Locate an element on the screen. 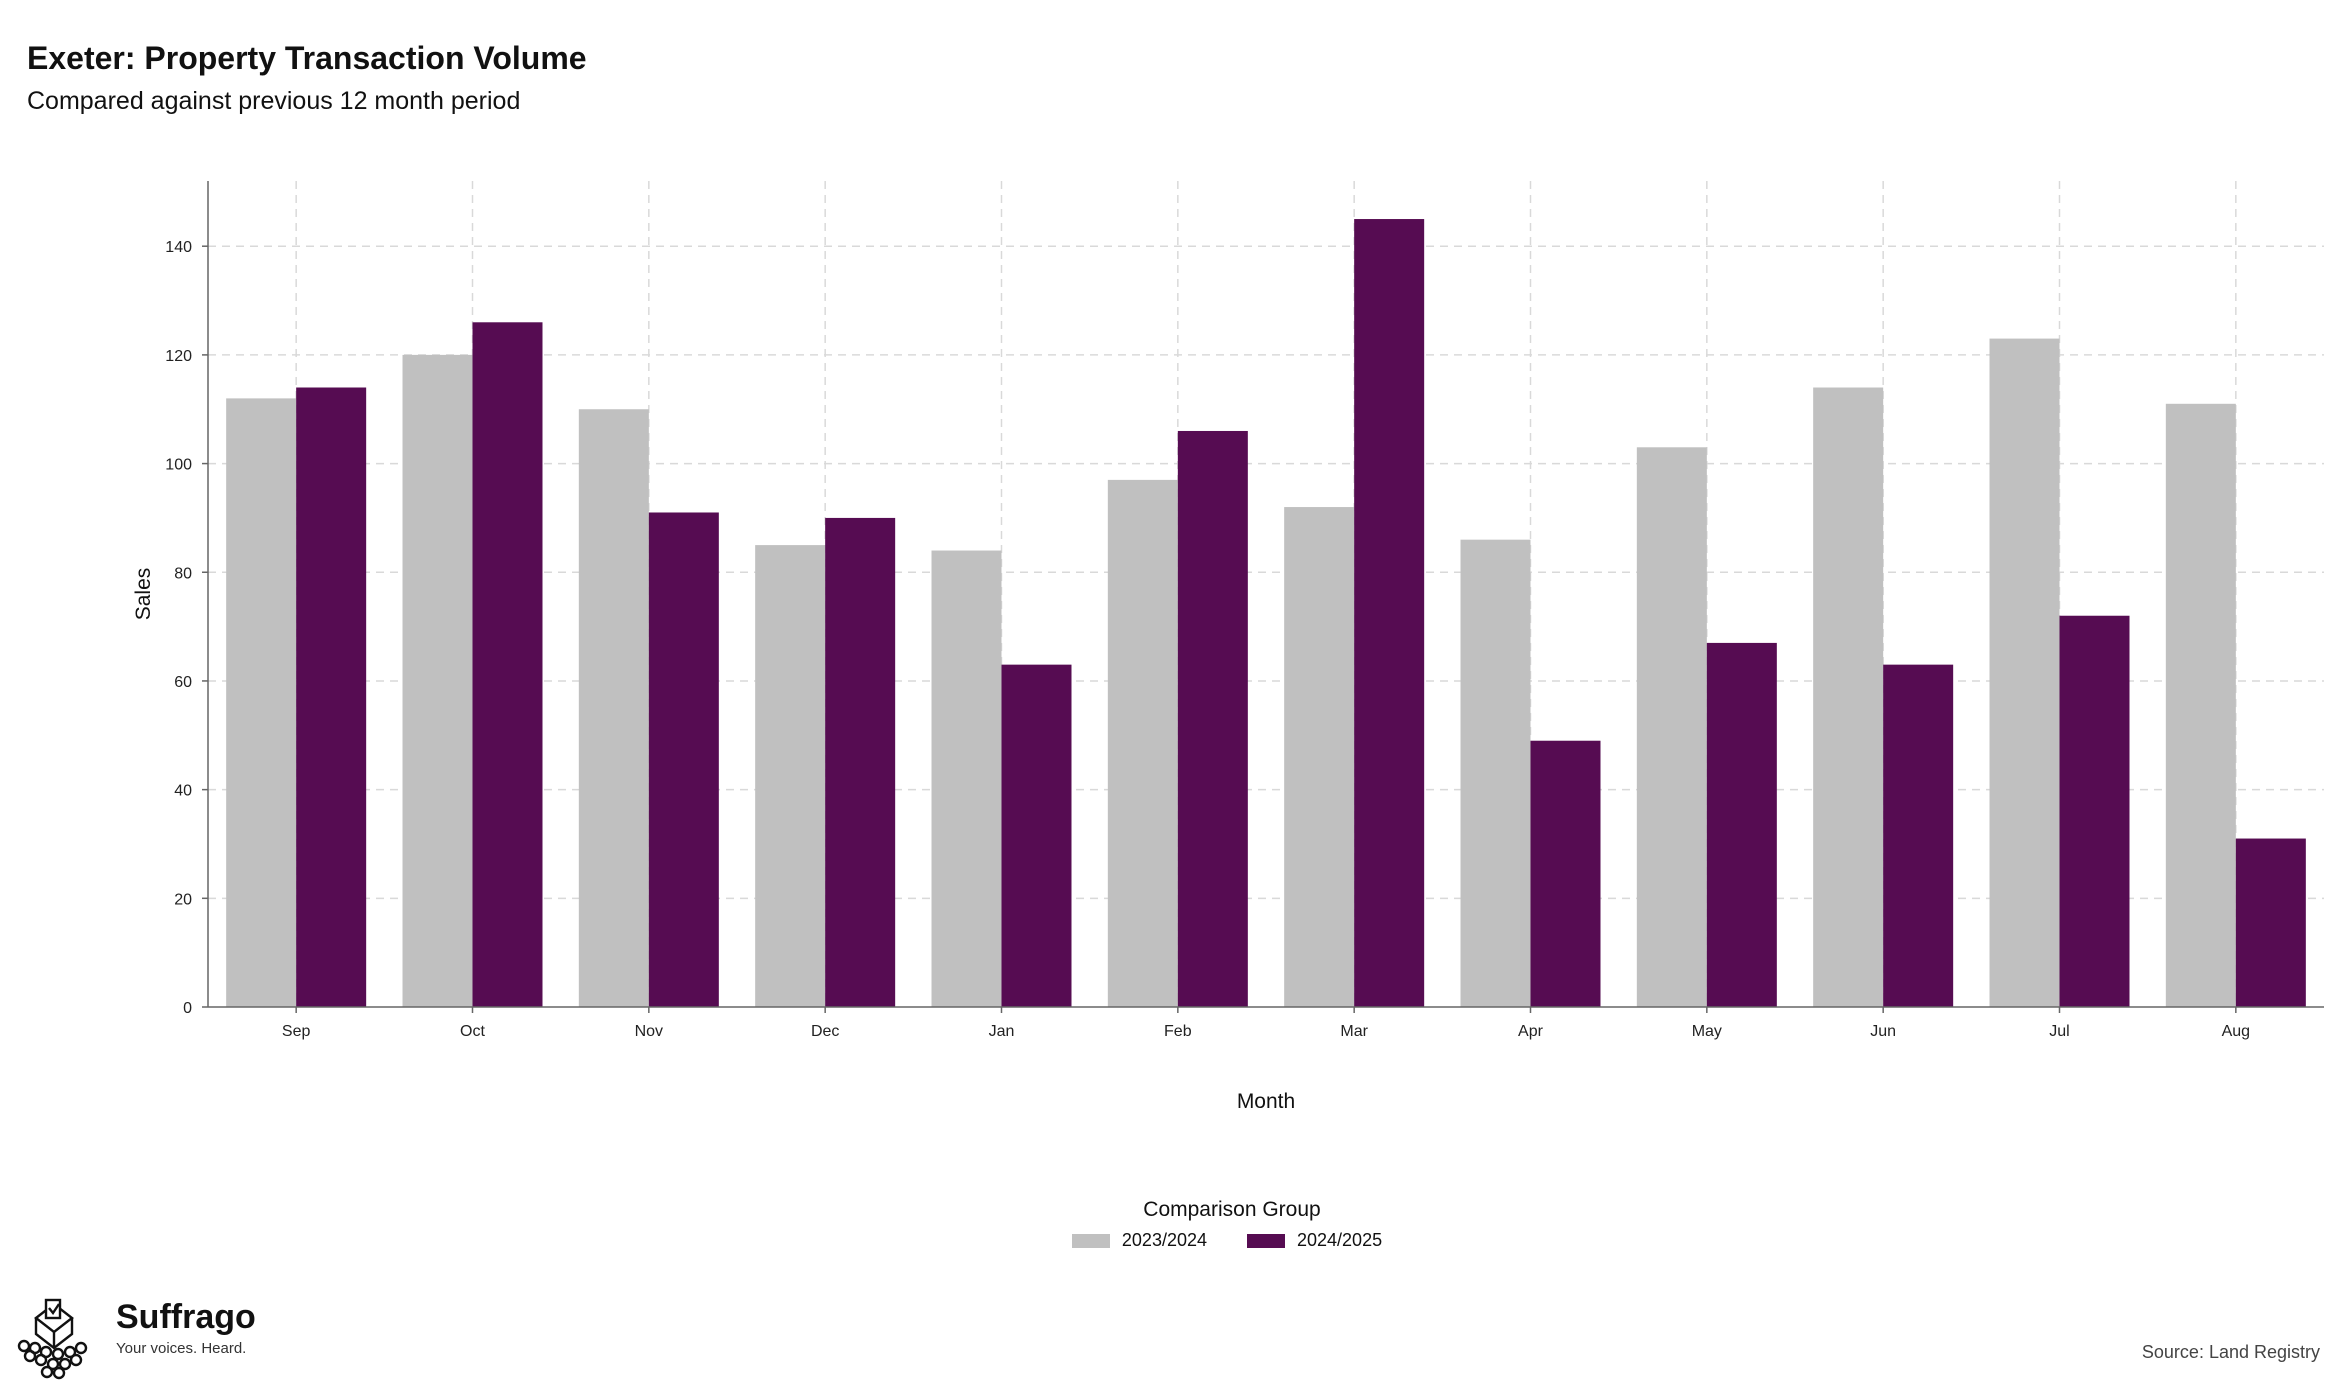 Image resolution: width=2334 pixels, height=1388 pixels. bar-2024-2025-Jul is located at coordinates (2094, 811).